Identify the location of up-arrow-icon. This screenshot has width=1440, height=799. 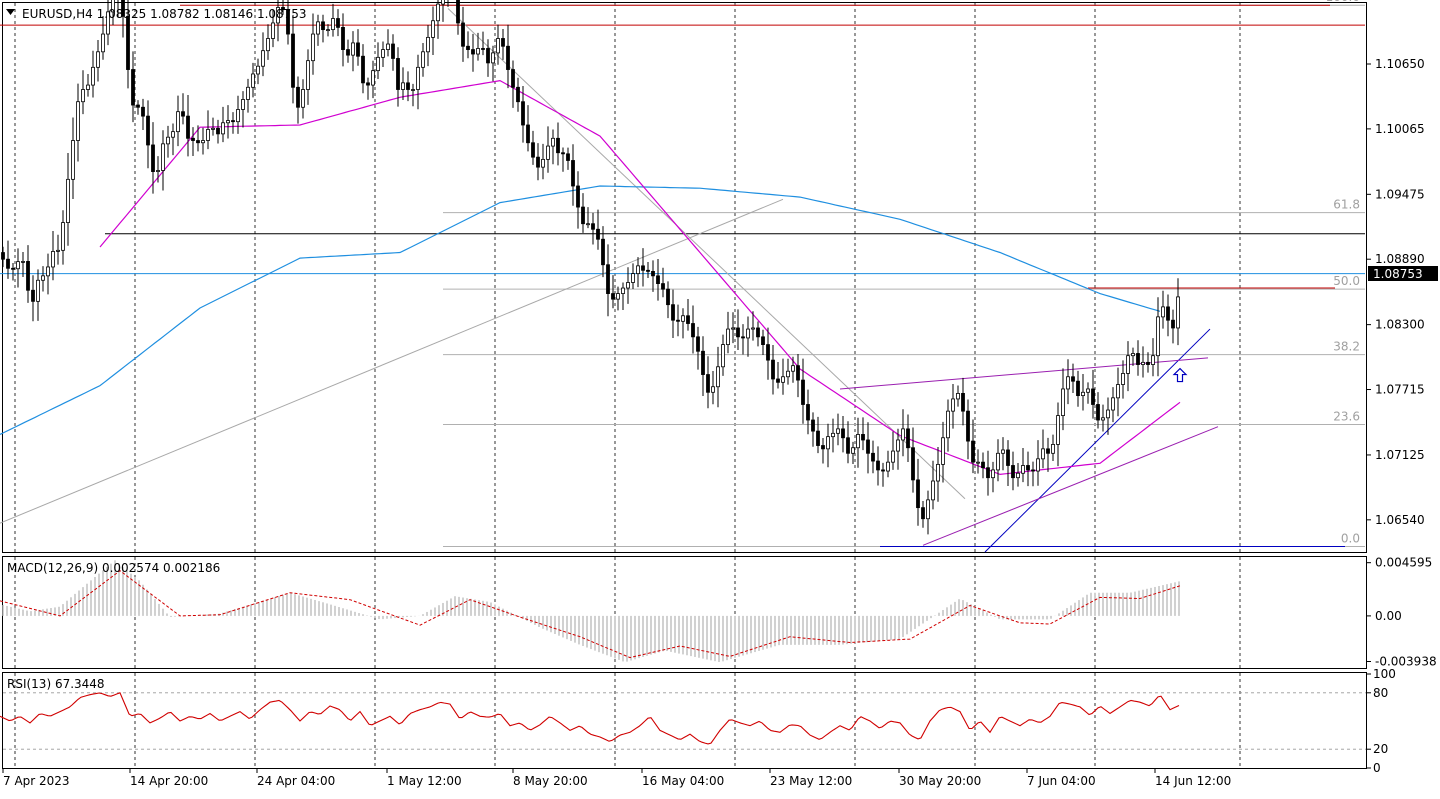
(1180, 375).